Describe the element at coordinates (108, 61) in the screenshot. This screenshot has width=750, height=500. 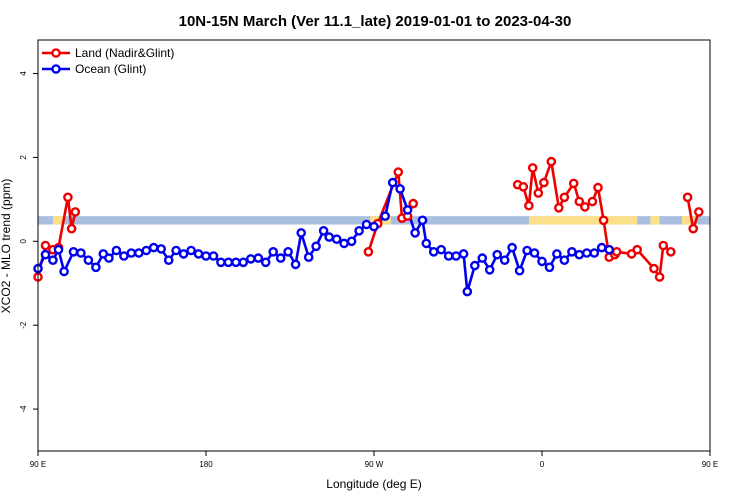
I see `legend: Land (Nadir&Glint) Ocean (Glint)` at that location.